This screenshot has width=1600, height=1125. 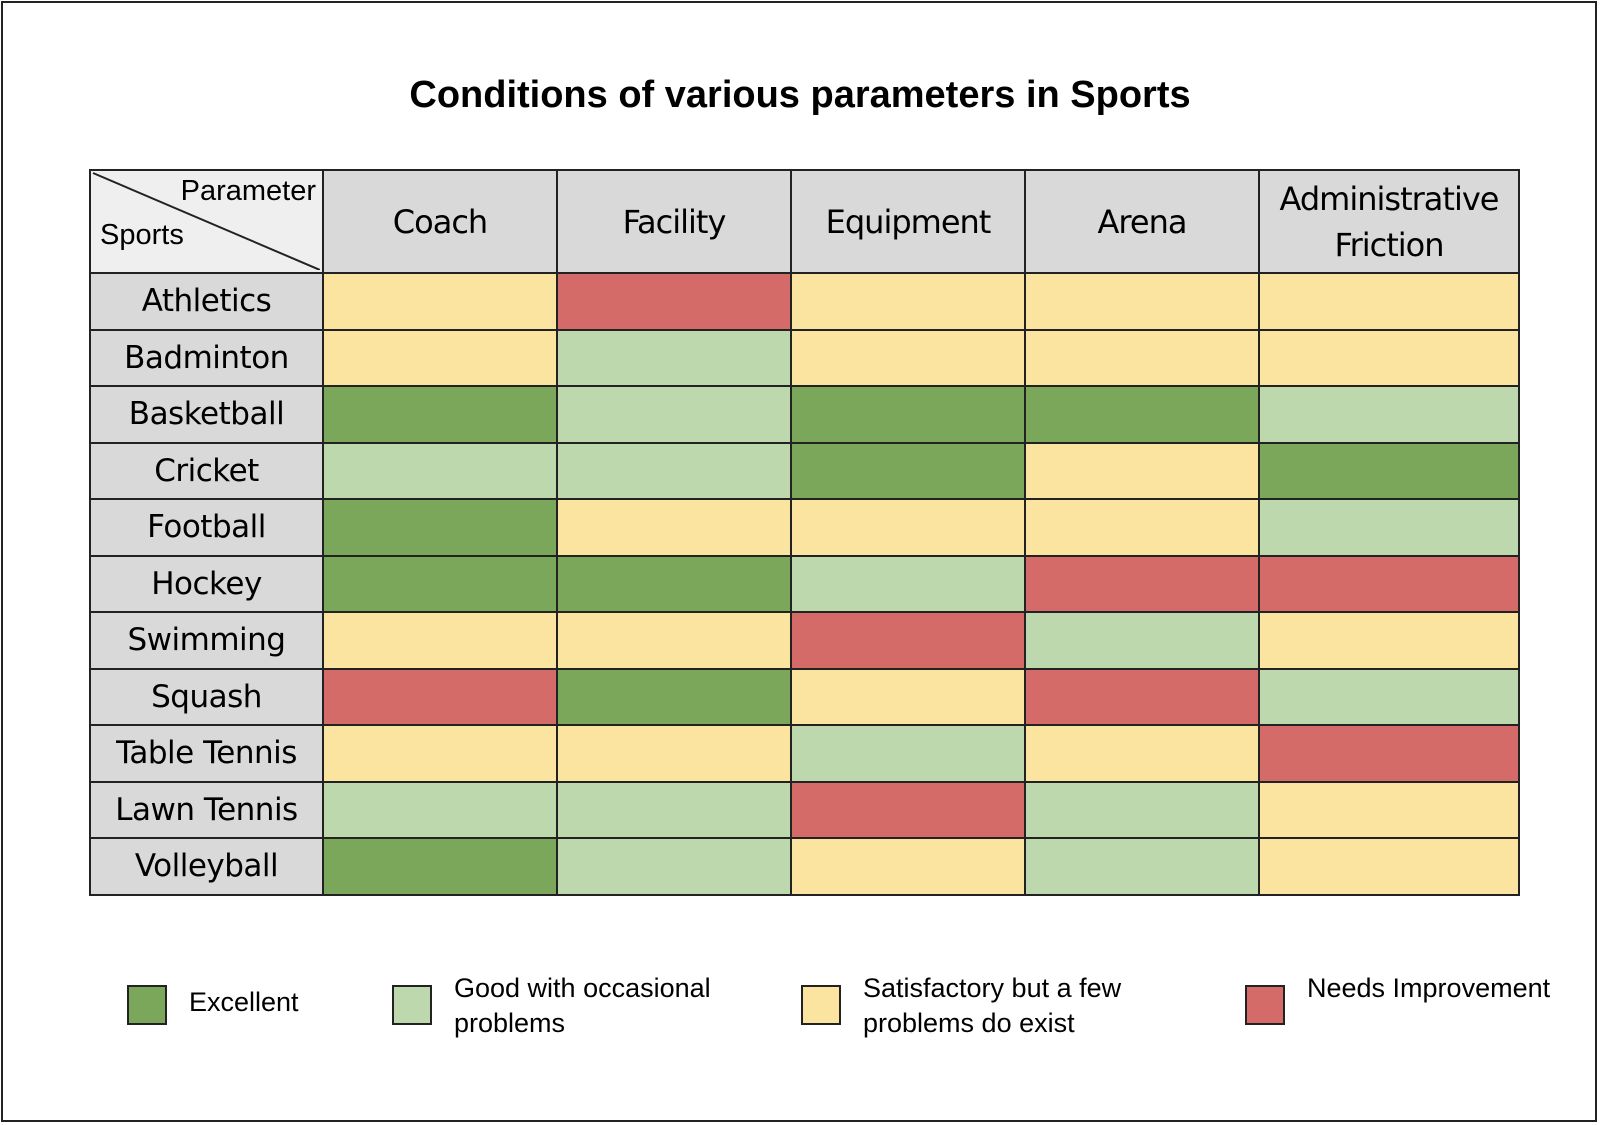 I want to click on table-row: Volleyball, so click(x=804, y=866).